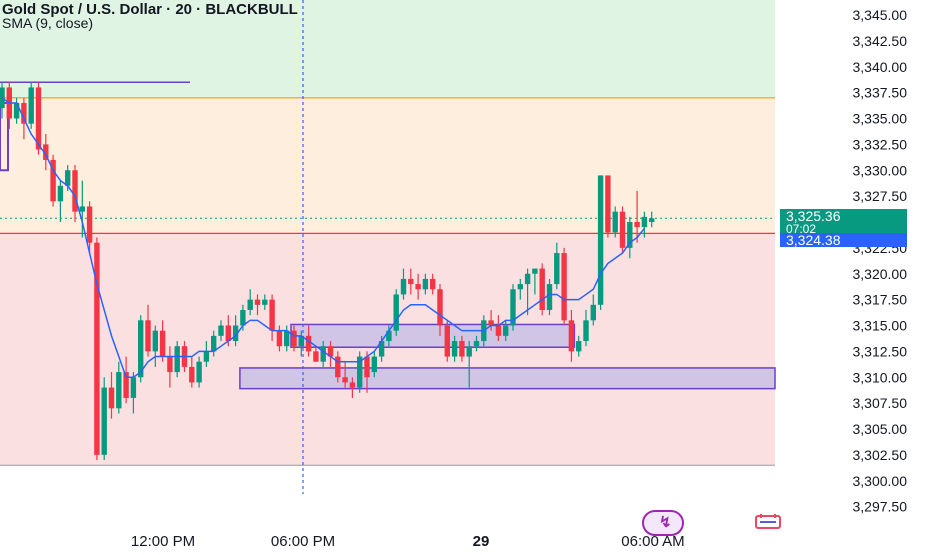 The image size is (932, 555). I want to click on y-tick-label: 3,332.50, so click(880, 144).